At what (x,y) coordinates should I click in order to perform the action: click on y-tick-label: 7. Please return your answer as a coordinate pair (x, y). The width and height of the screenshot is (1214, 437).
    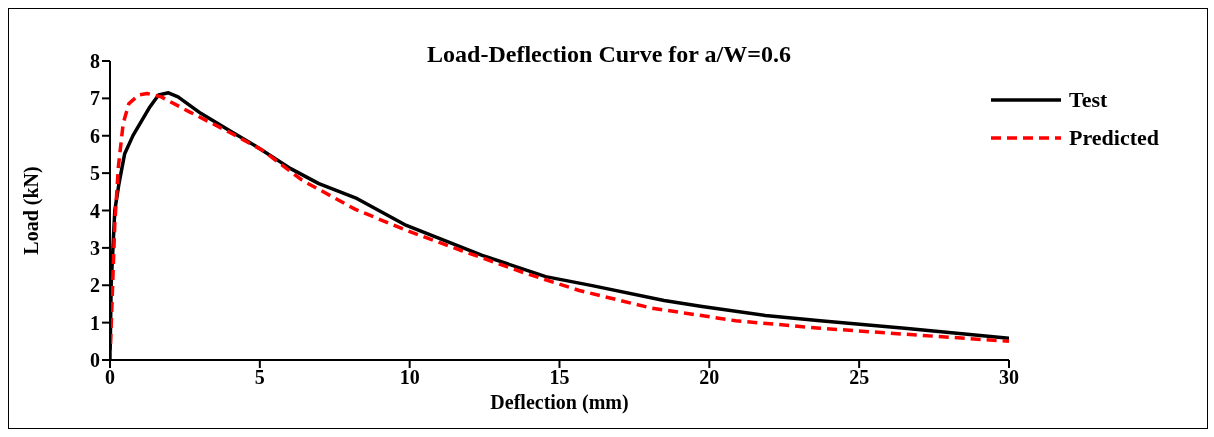
    Looking at the image, I should click on (95, 98).